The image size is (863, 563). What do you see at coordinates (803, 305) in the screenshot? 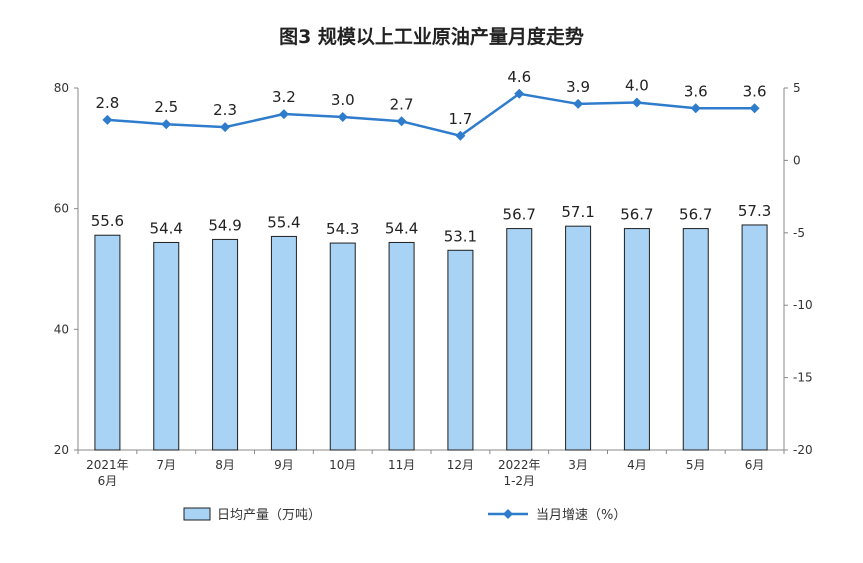
I see `right-tick-label: -10` at bounding box center [803, 305].